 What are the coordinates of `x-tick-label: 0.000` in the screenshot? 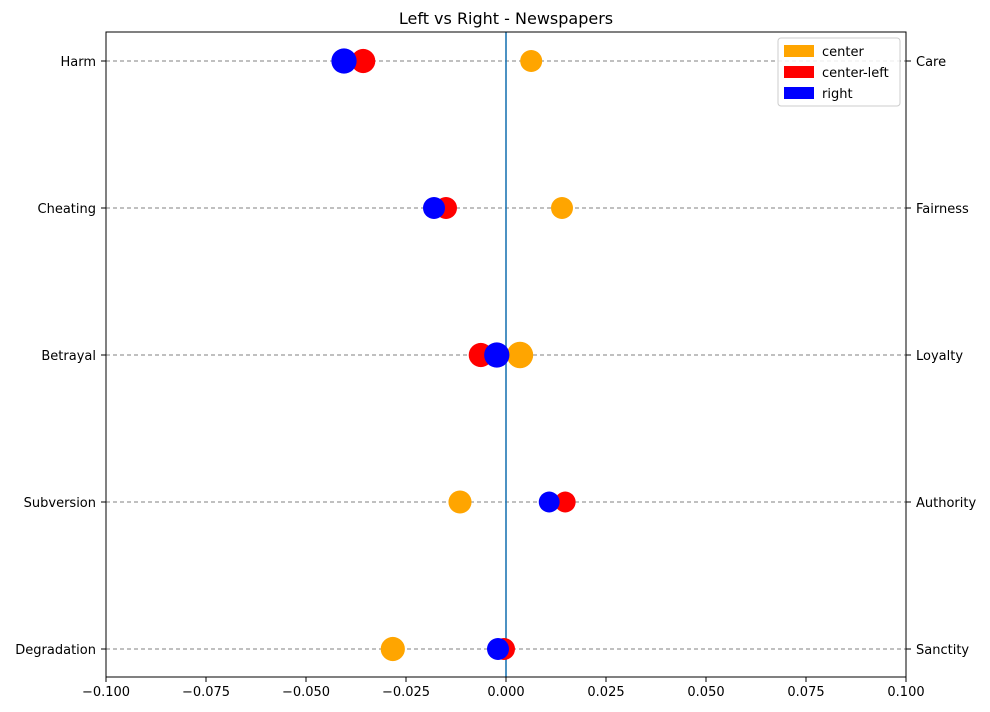 It's located at (505, 692).